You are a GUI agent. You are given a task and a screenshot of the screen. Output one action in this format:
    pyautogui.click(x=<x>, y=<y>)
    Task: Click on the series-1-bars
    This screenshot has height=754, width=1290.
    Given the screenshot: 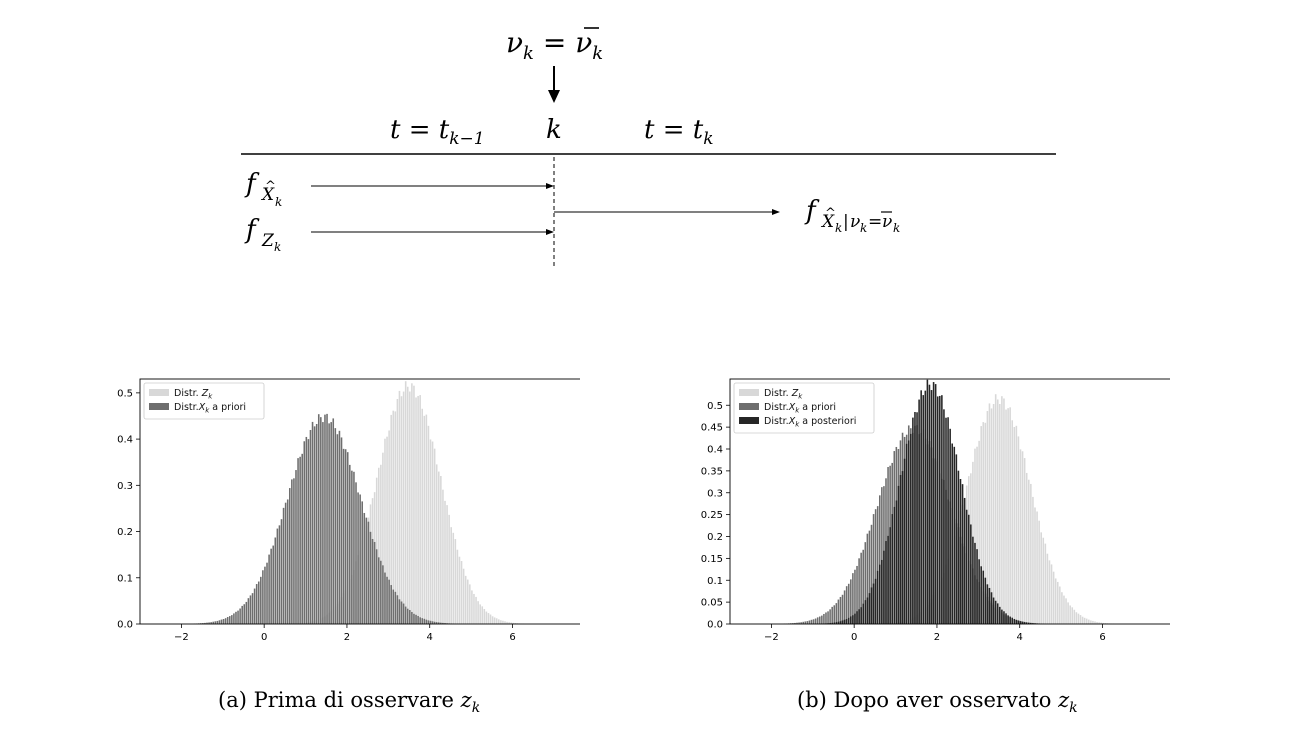 What is the action you would take?
    pyautogui.click(x=999, y=509)
    